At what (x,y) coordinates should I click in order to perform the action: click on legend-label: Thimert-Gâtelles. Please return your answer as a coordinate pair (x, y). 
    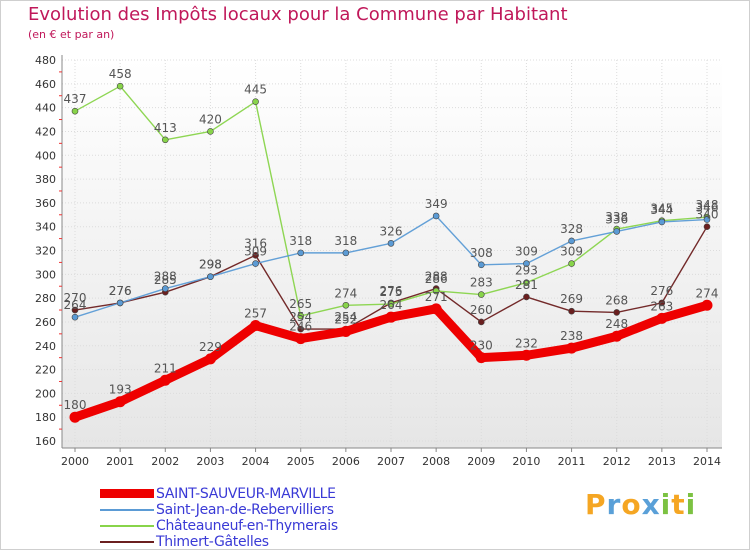
    Looking at the image, I should click on (212, 542).